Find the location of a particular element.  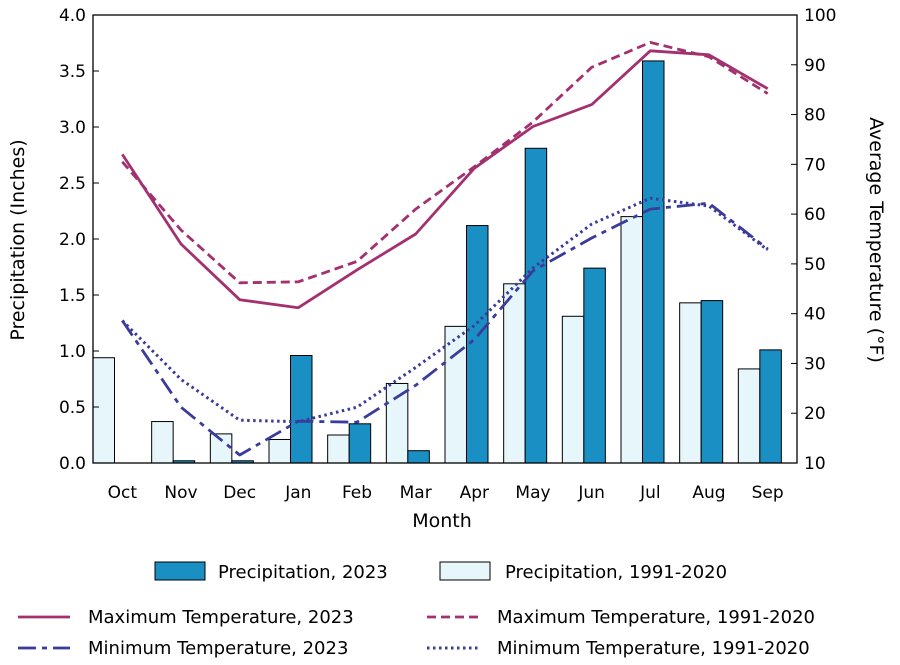

x-tick-label-jan: Jan is located at coordinates (297, 493).